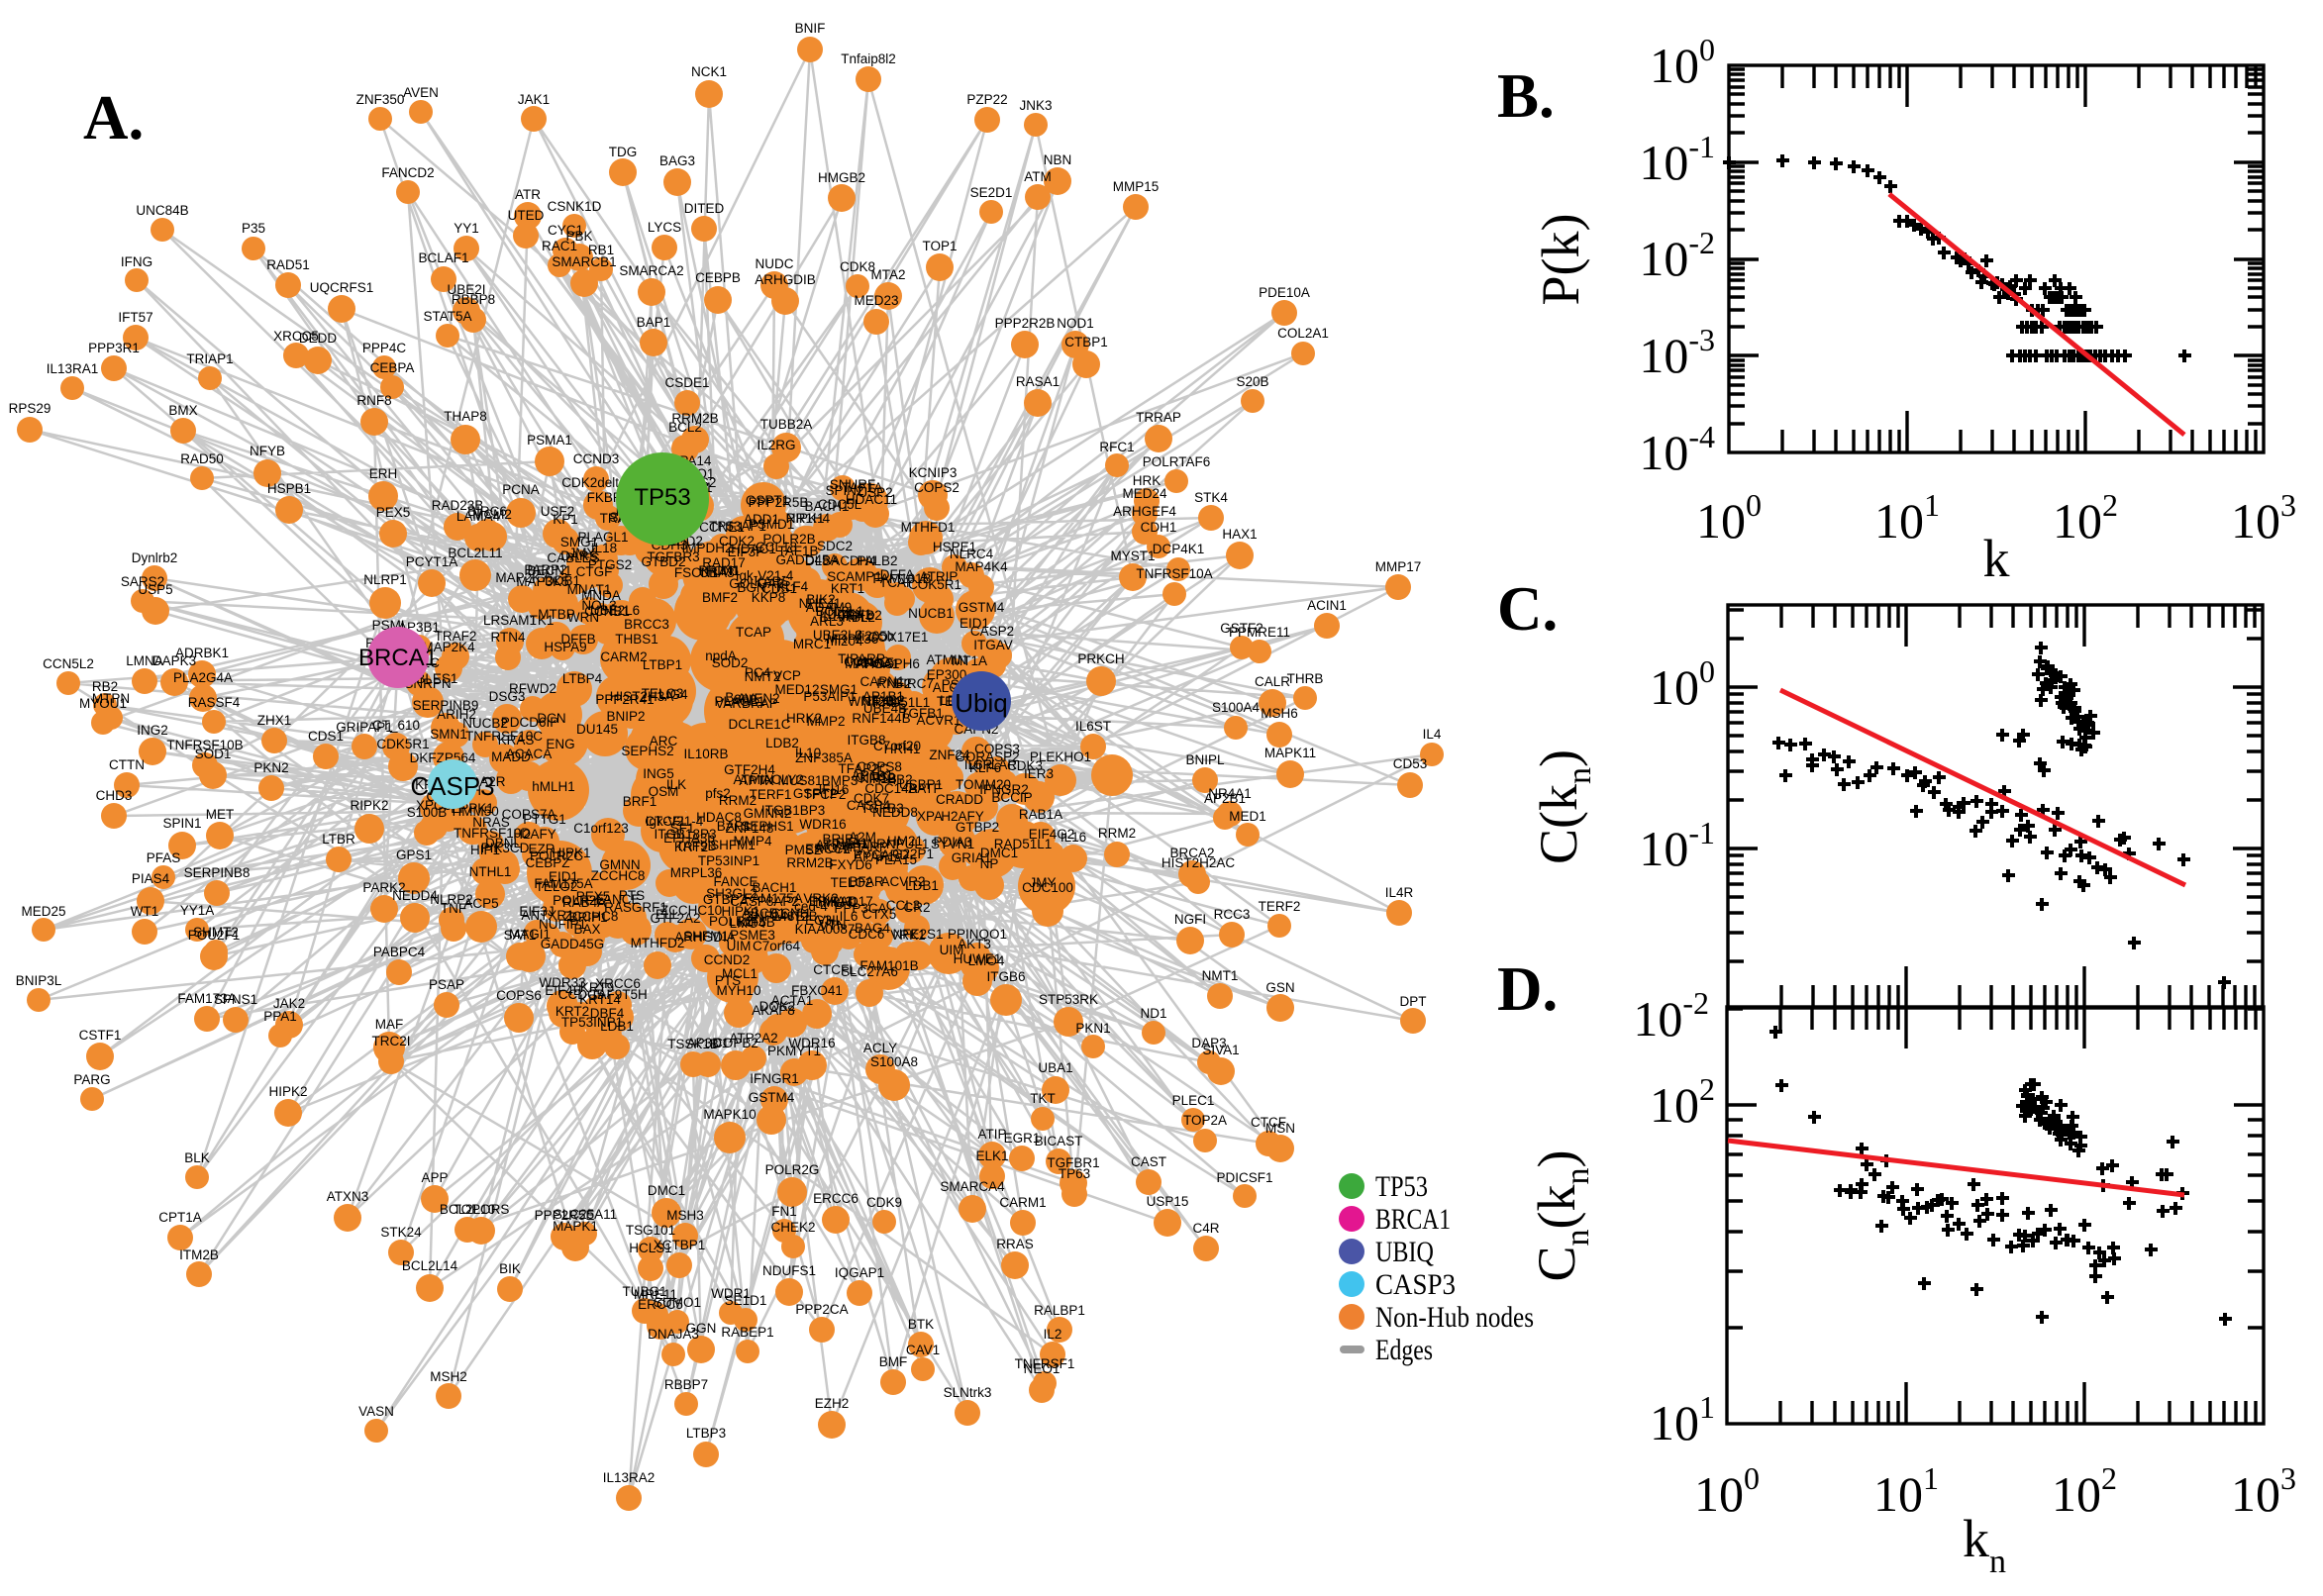 The height and width of the screenshot is (1596, 2323). I want to click on svg-text: SMARCA2, so click(651, 270).